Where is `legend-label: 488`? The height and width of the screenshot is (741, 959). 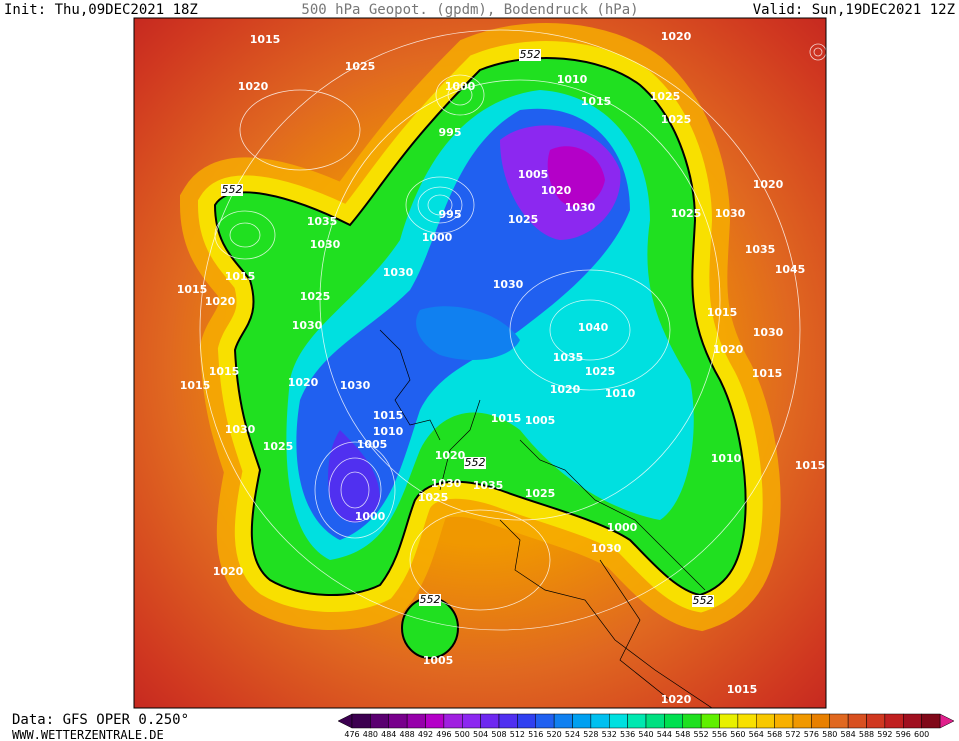
legend-label: 488 is located at coordinates (406, 734).